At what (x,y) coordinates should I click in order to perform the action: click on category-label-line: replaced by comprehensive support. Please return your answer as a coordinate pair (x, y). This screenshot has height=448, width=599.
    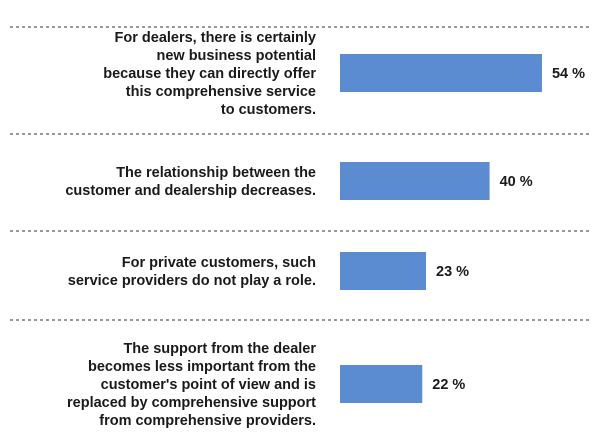
    Looking at the image, I should click on (191, 403).